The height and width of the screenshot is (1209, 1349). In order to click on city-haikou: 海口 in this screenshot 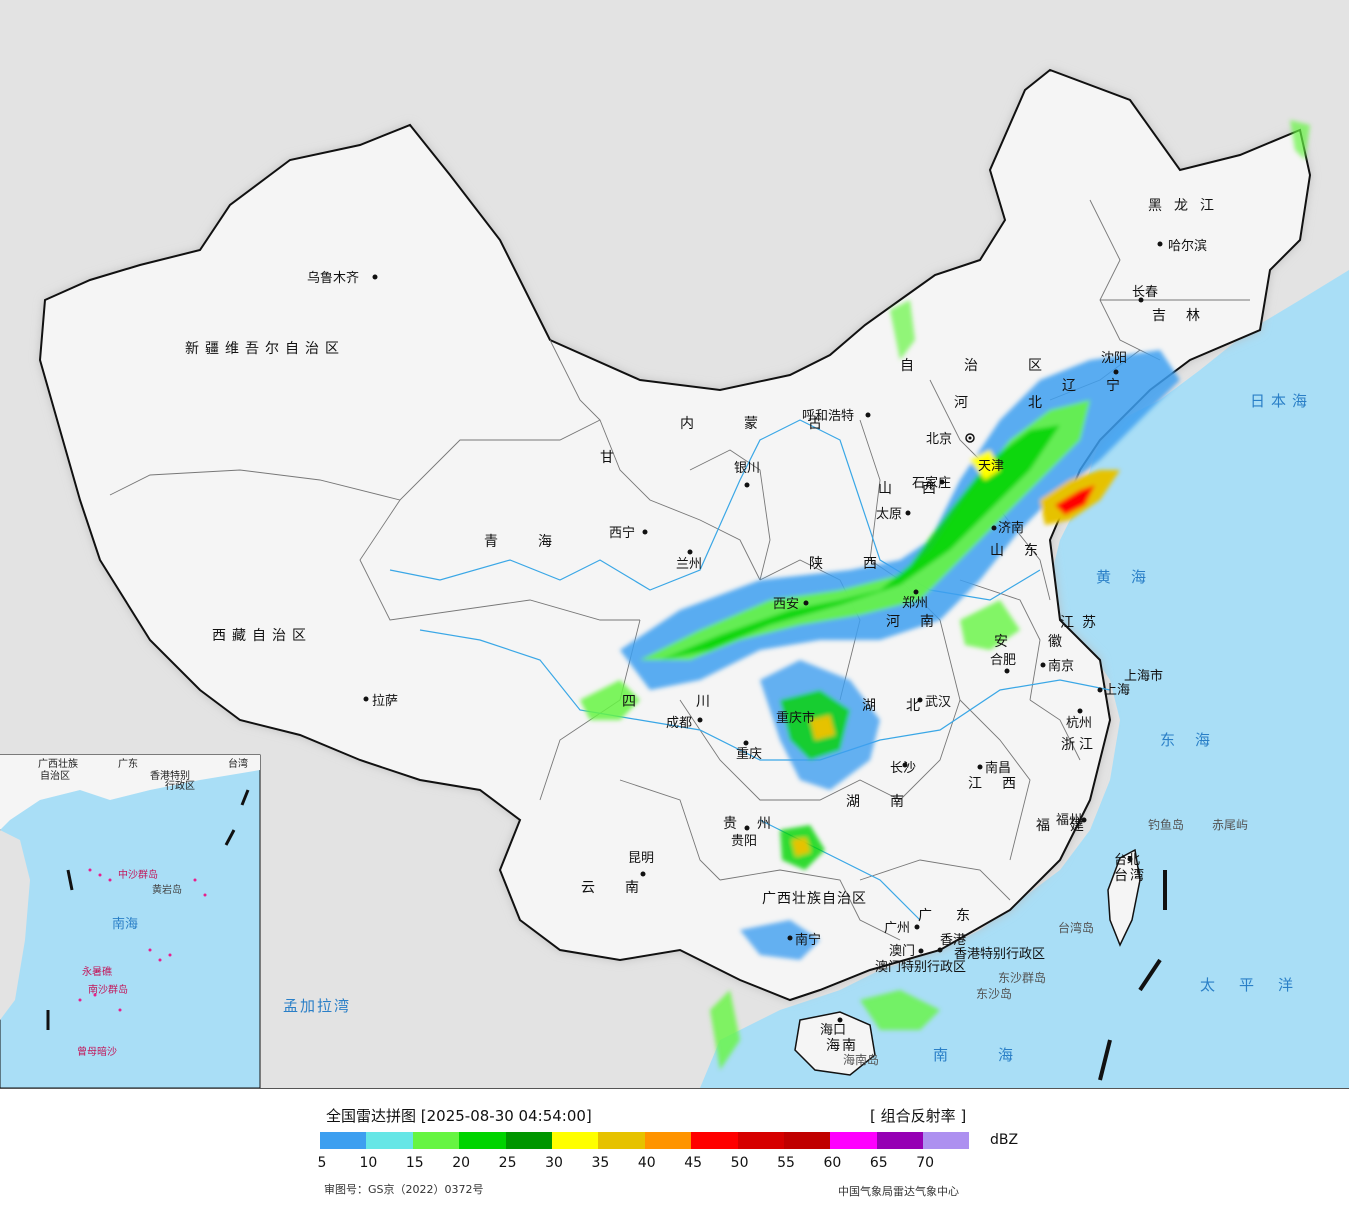, I will do `click(833, 1030)`.